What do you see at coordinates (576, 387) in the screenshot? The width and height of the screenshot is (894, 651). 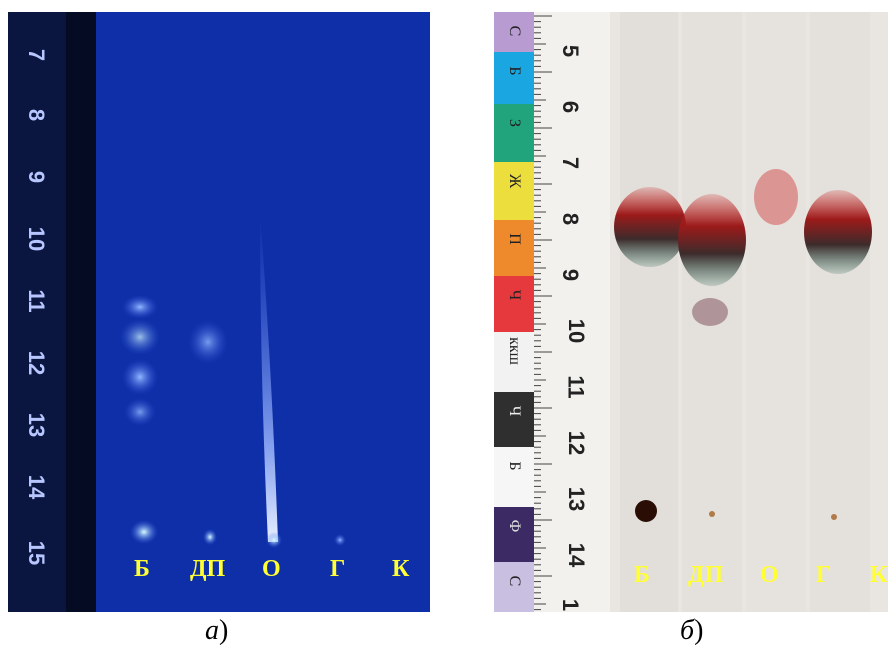 I see `ruler-number: 11` at bounding box center [576, 387].